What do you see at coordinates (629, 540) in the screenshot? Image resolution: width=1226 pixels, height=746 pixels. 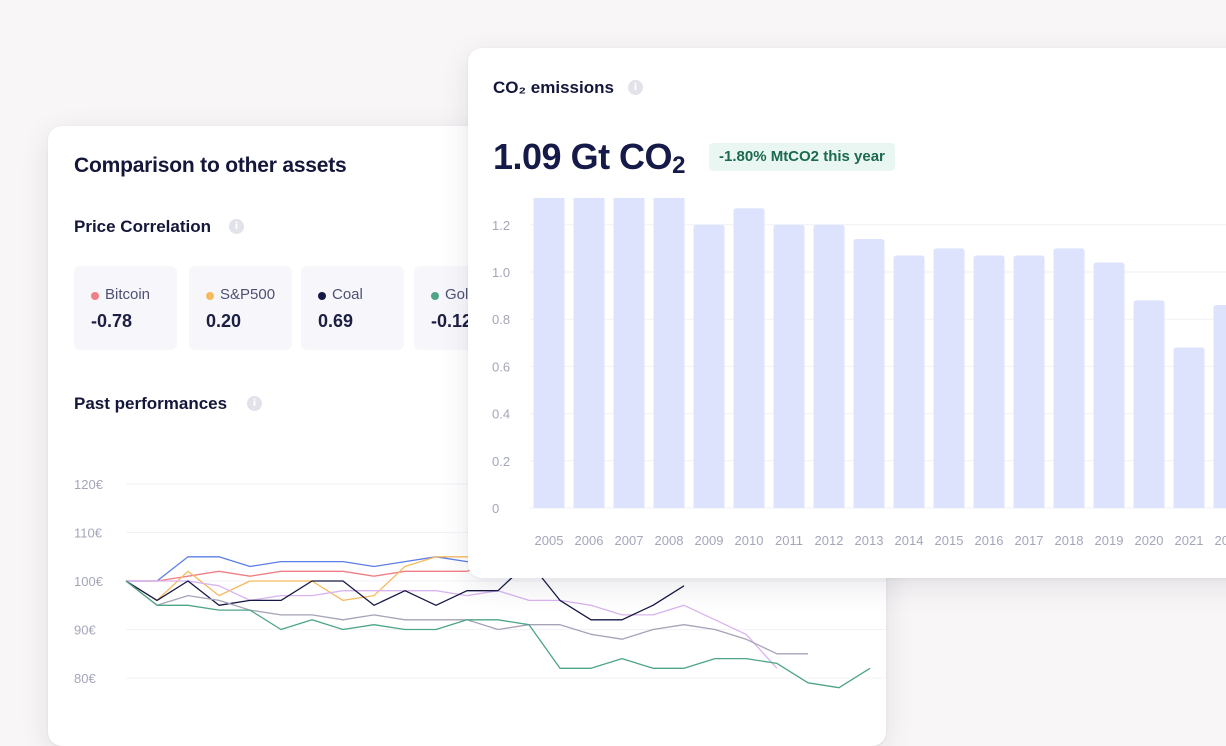 I see `bar-chart-x-tick: 2007` at bounding box center [629, 540].